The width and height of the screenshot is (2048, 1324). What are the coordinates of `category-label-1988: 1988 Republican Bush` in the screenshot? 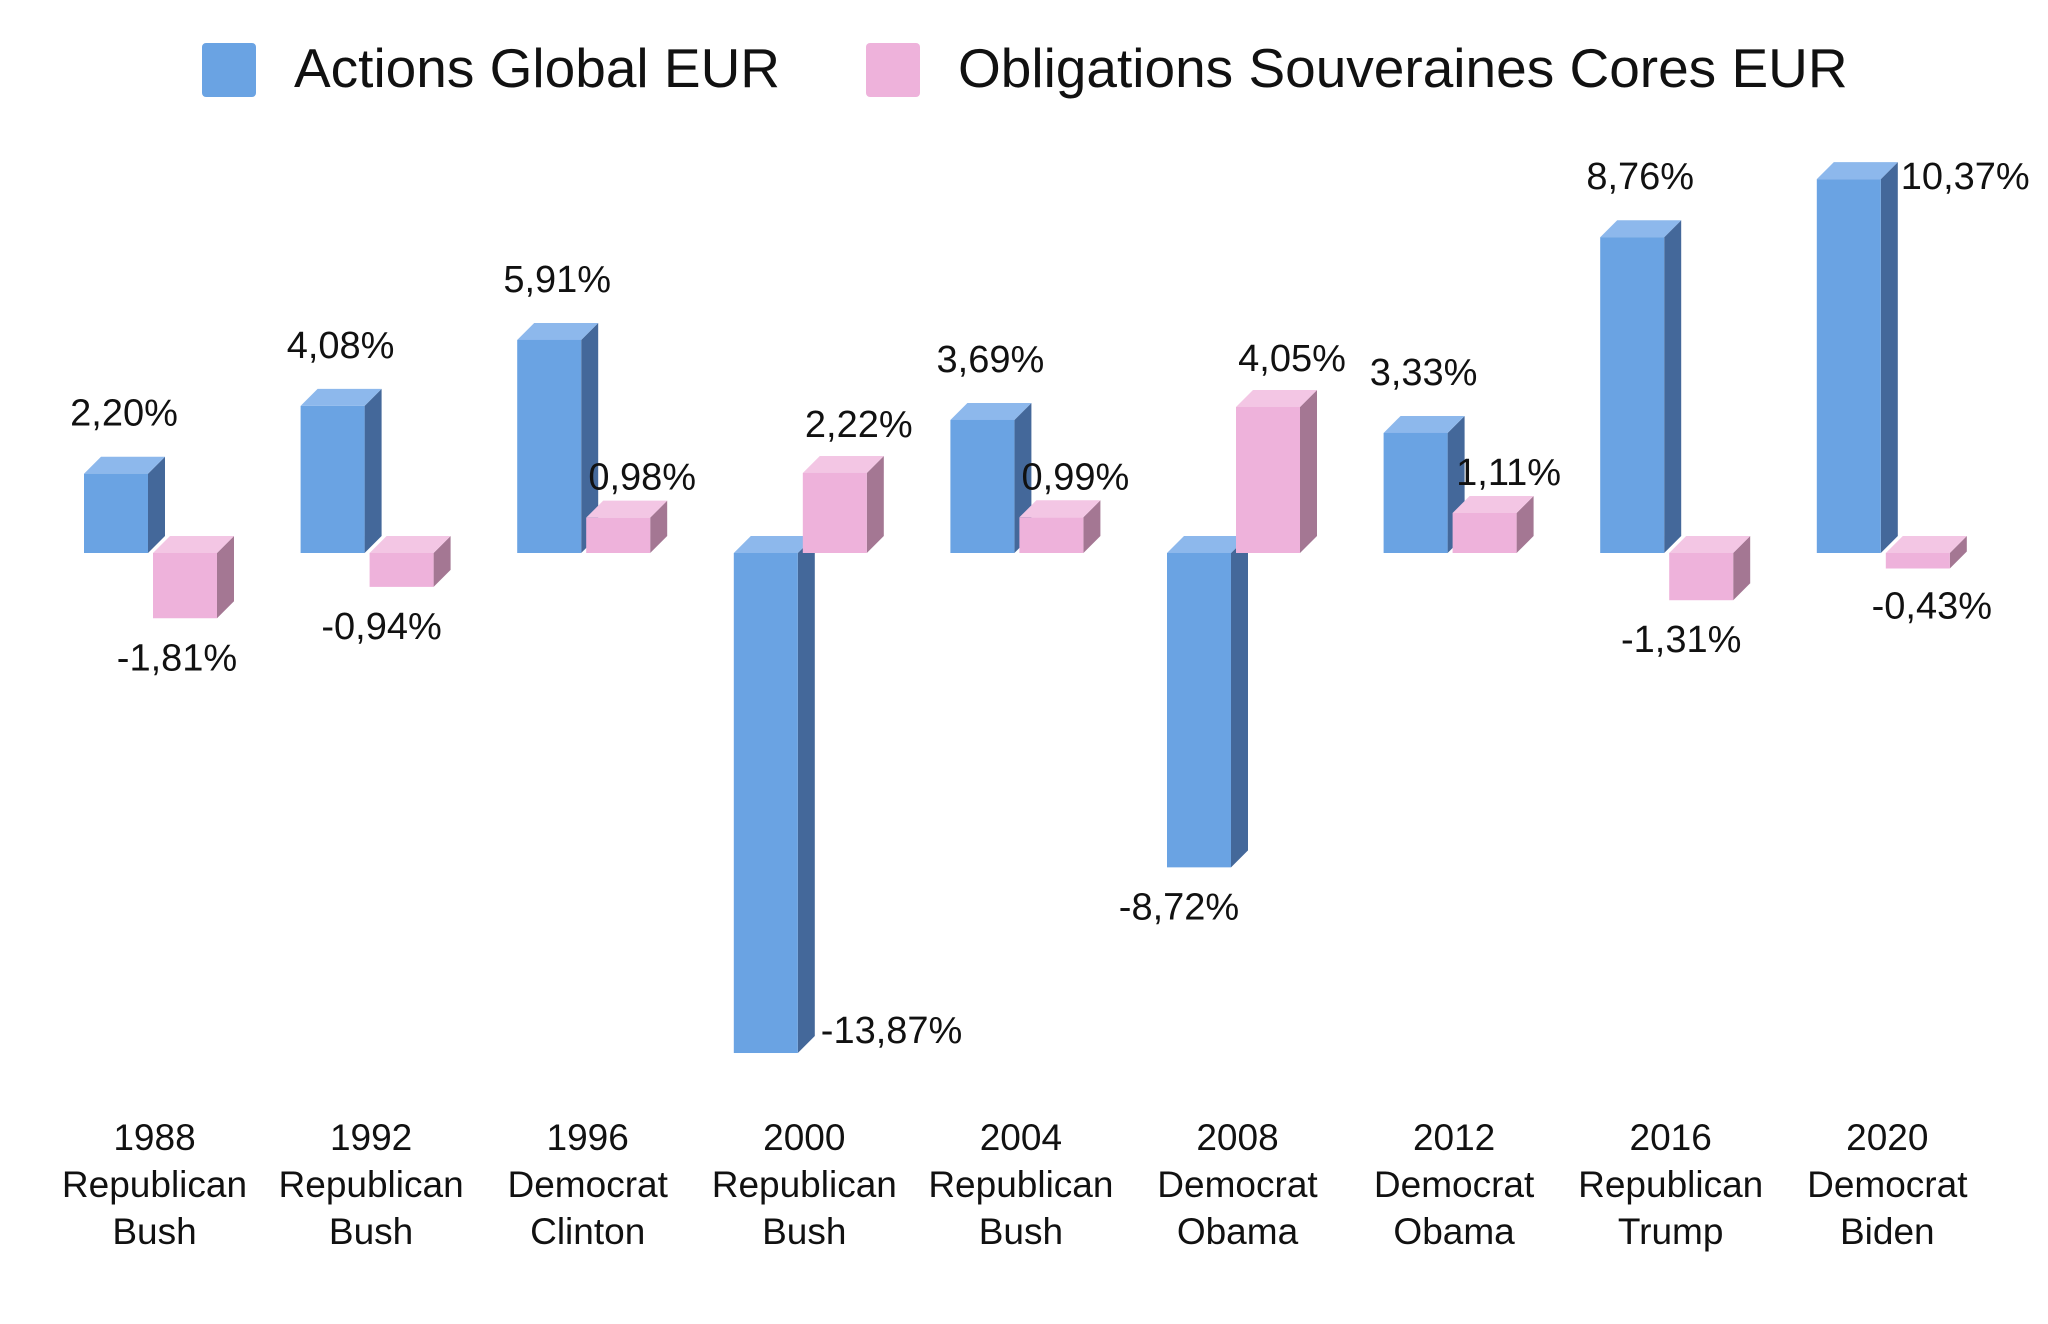 It's located at (154, 1184).